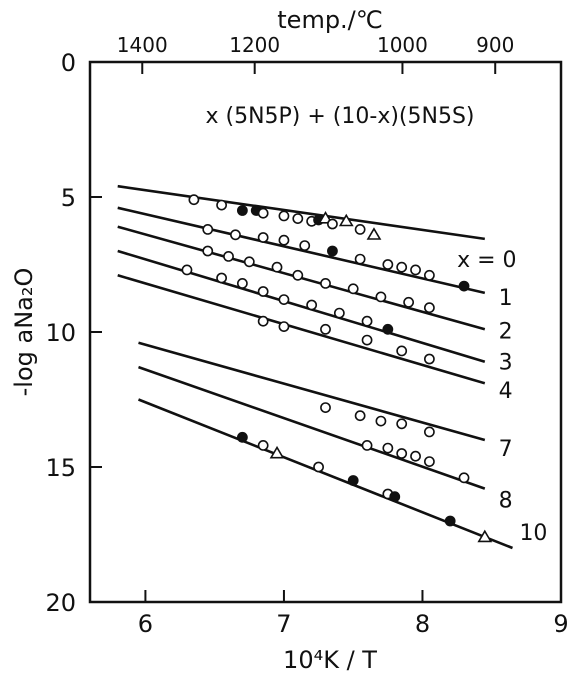  I want to click on x-axis-label: 10⁴K / T, so click(330, 660).